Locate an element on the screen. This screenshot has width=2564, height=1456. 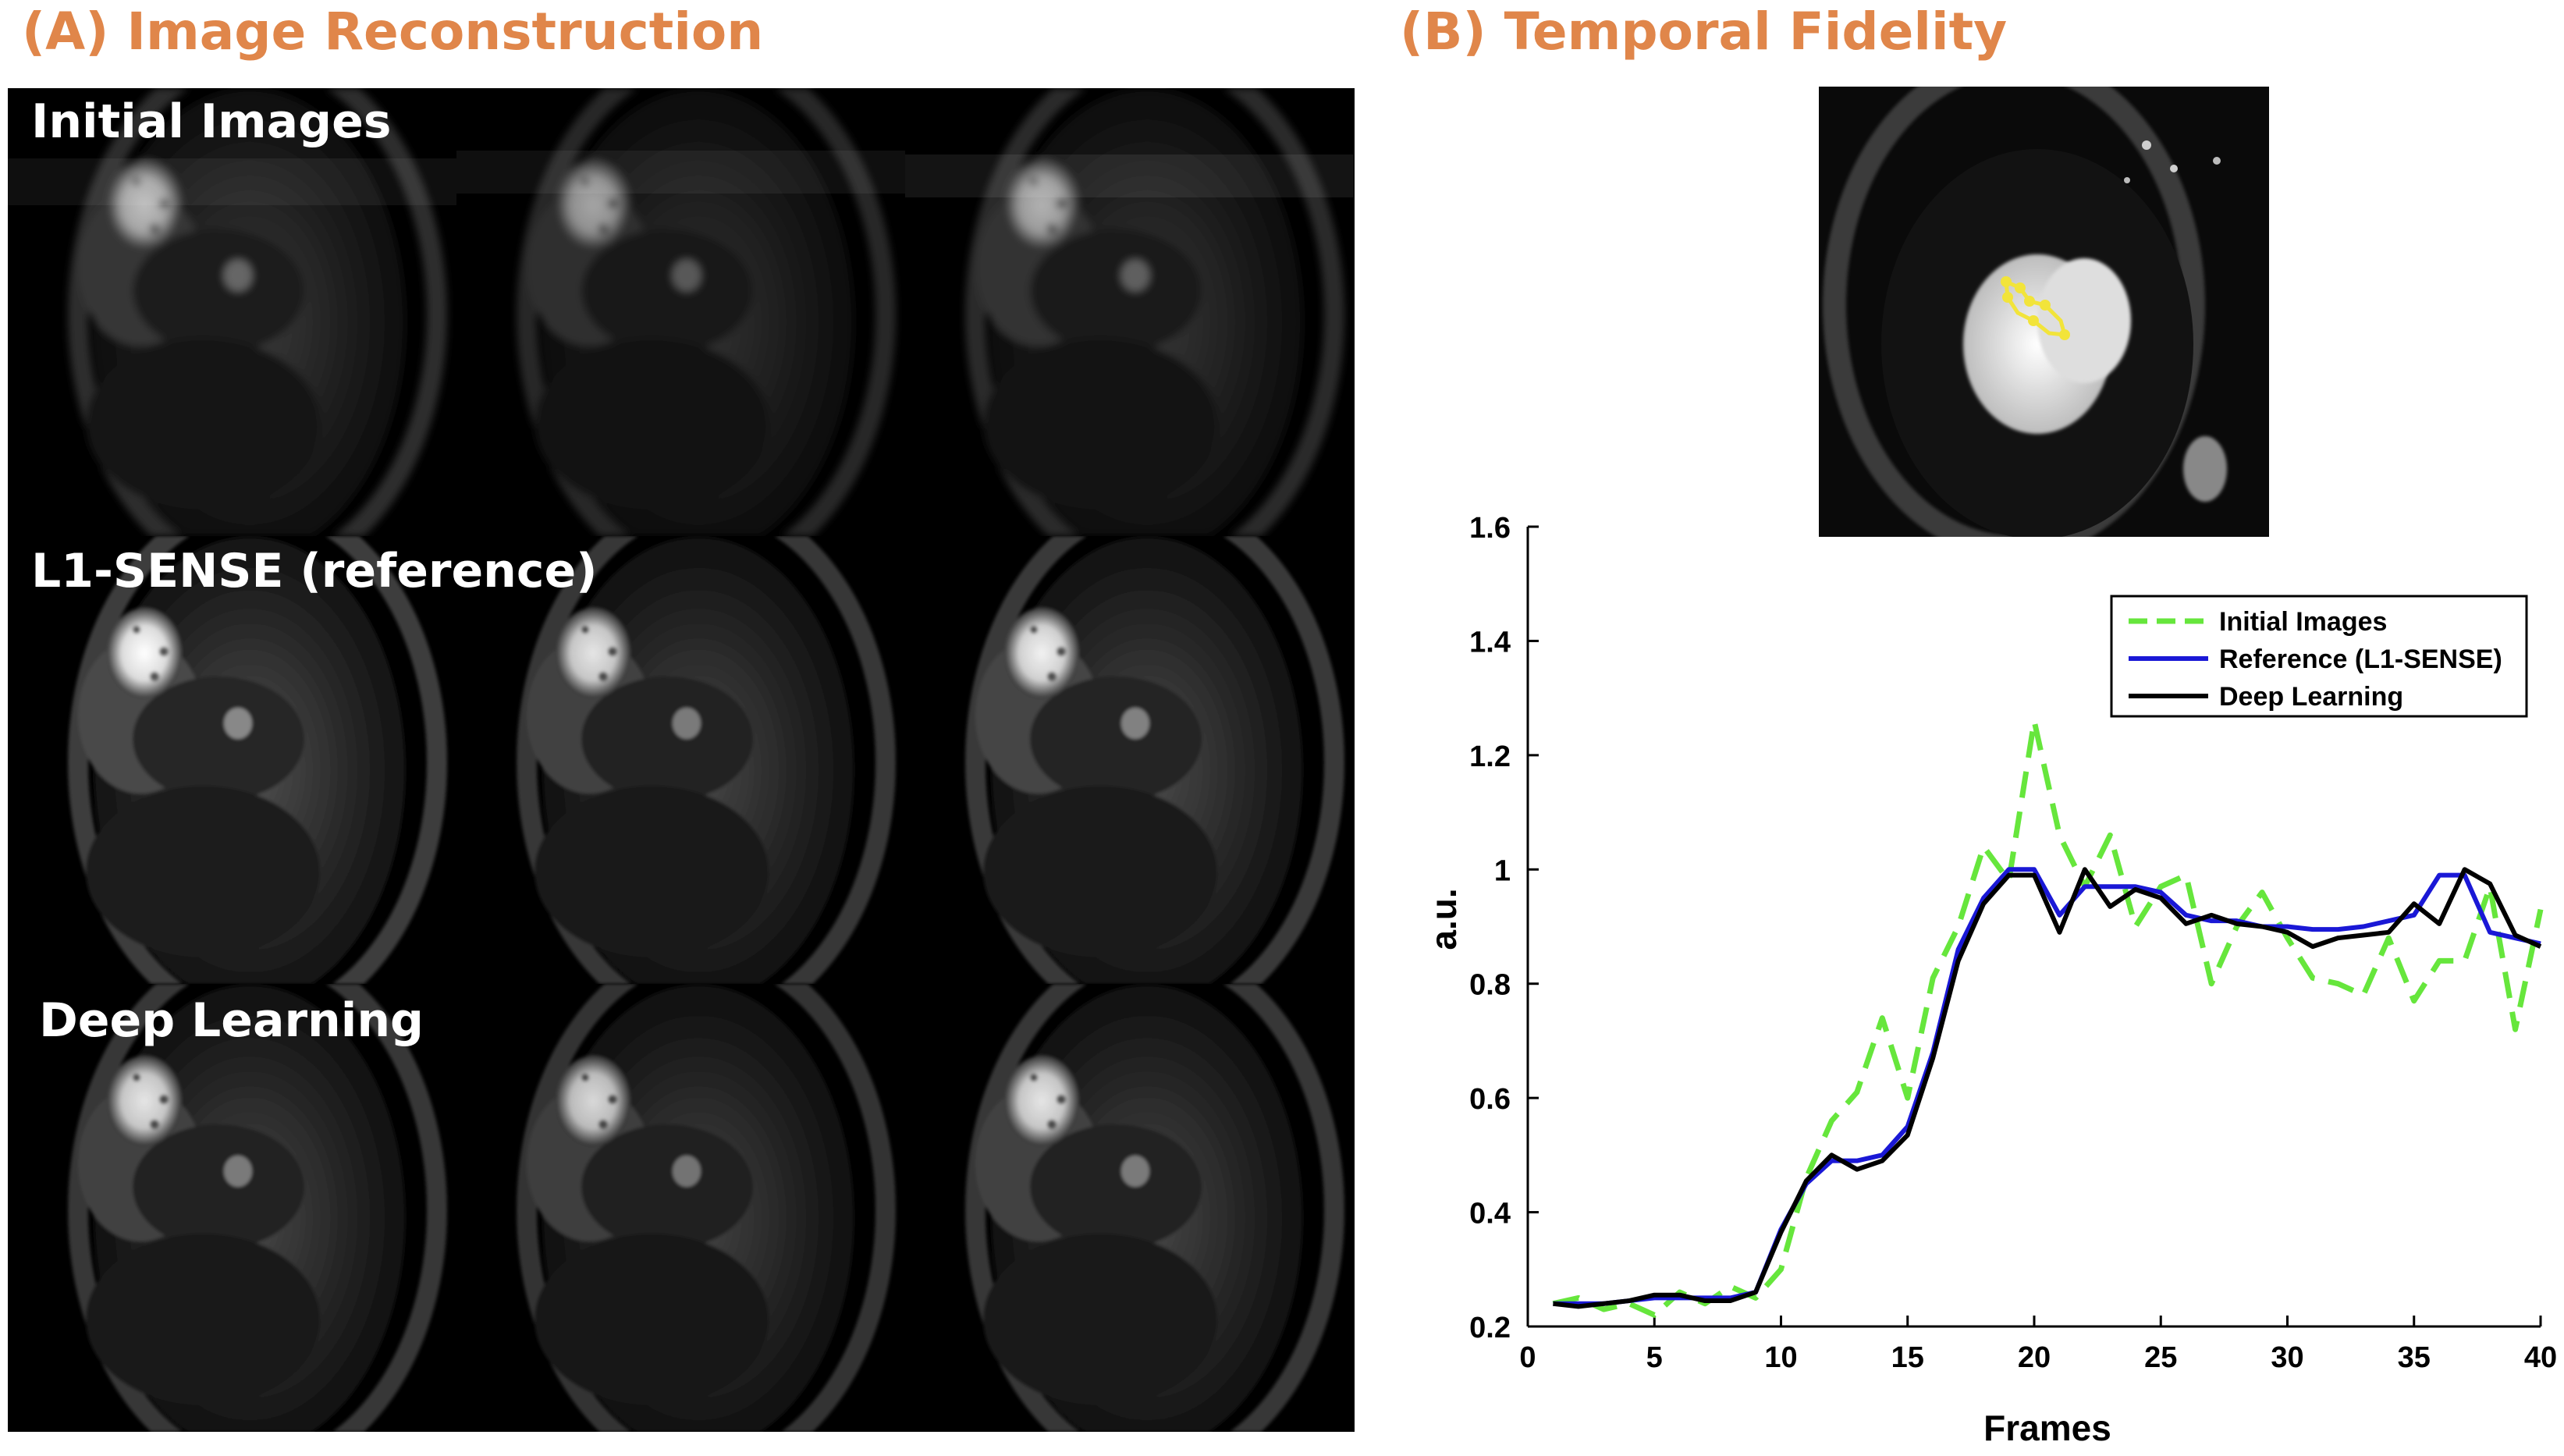
x-tick-label: 35 is located at coordinates (2414, 1357).